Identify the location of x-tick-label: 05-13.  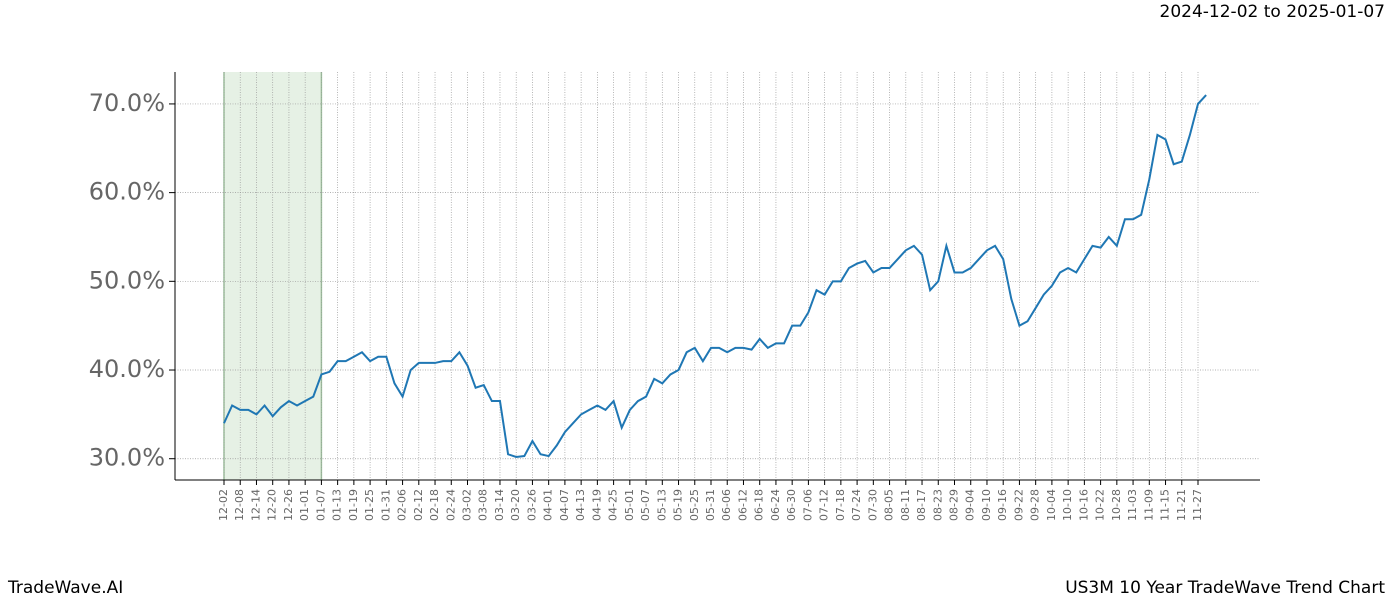
(661, 505).